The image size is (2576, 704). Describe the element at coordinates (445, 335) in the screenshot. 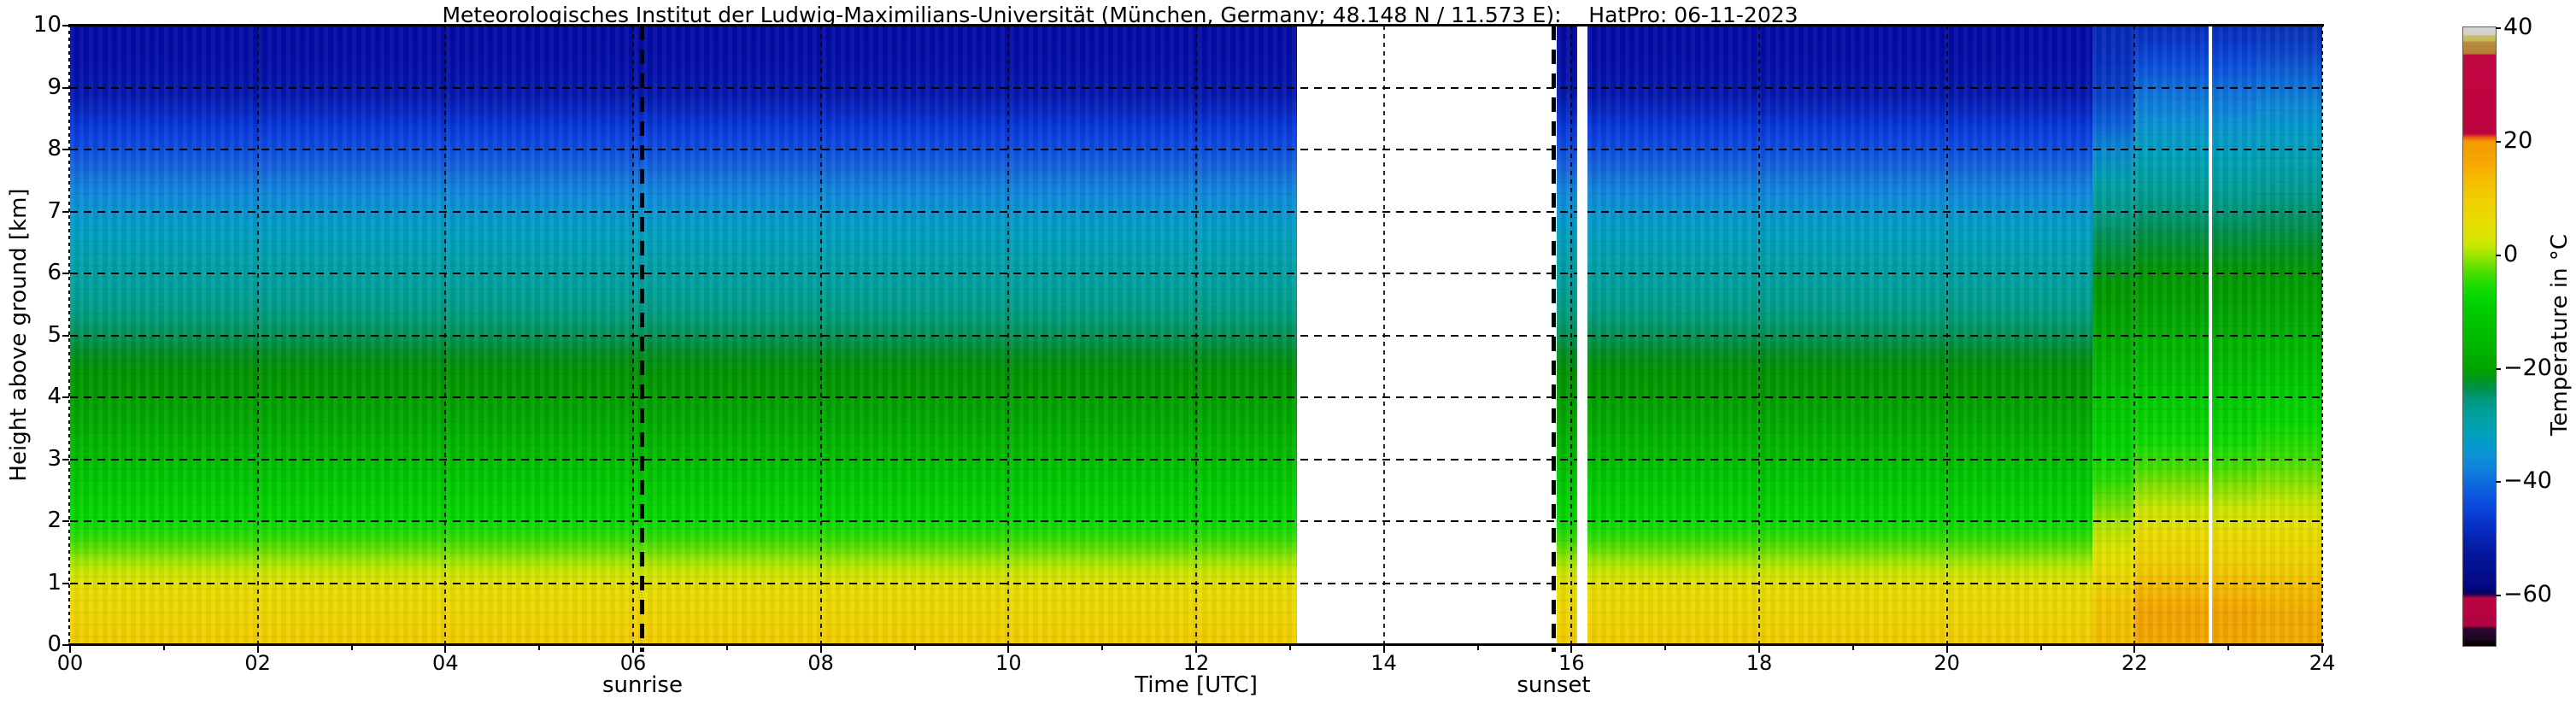

I see `gridline-4h` at that location.